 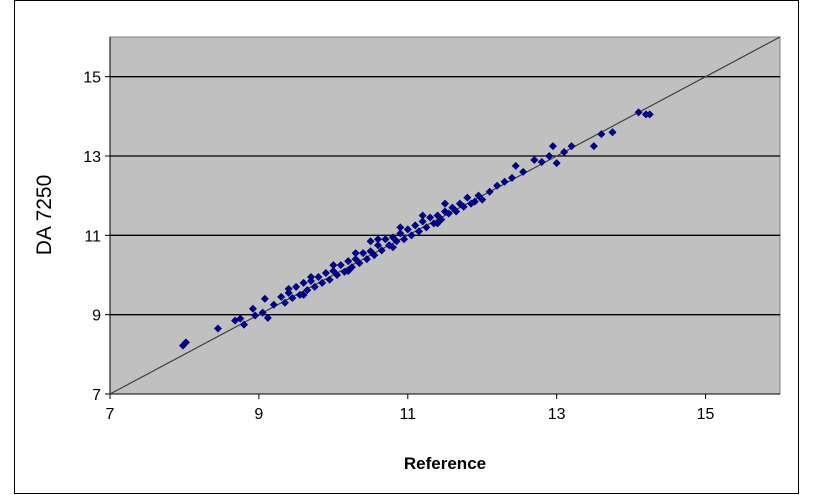 I want to click on y-axis-ticks: 7 9 11 13 15, so click(x=96, y=237).